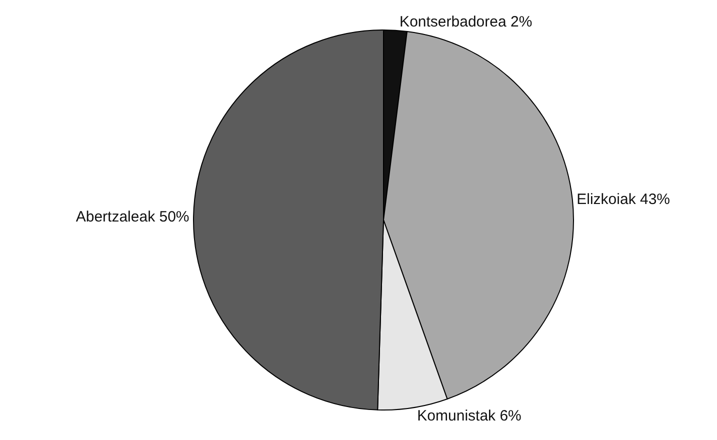  Describe the element at coordinates (466, 21) in the screenshot. I see `slice-label: Kontserbadorea 2%` at that location.